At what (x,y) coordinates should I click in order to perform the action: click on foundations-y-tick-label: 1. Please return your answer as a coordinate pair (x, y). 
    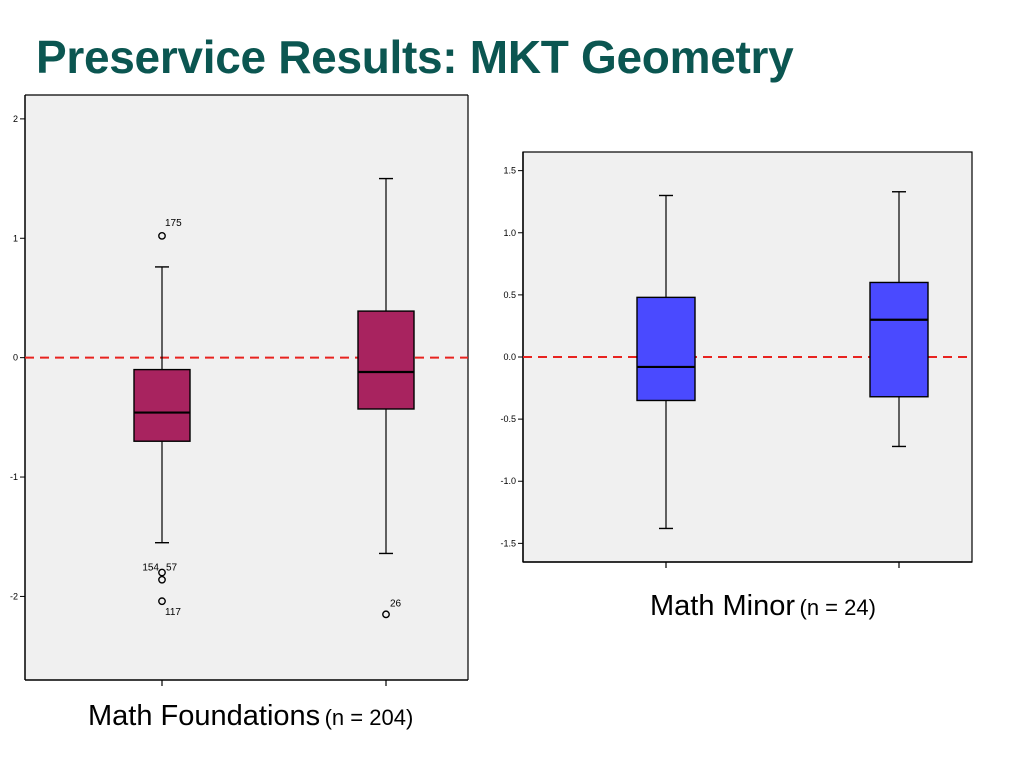
    Looking at the image, I should click on (15, 238).